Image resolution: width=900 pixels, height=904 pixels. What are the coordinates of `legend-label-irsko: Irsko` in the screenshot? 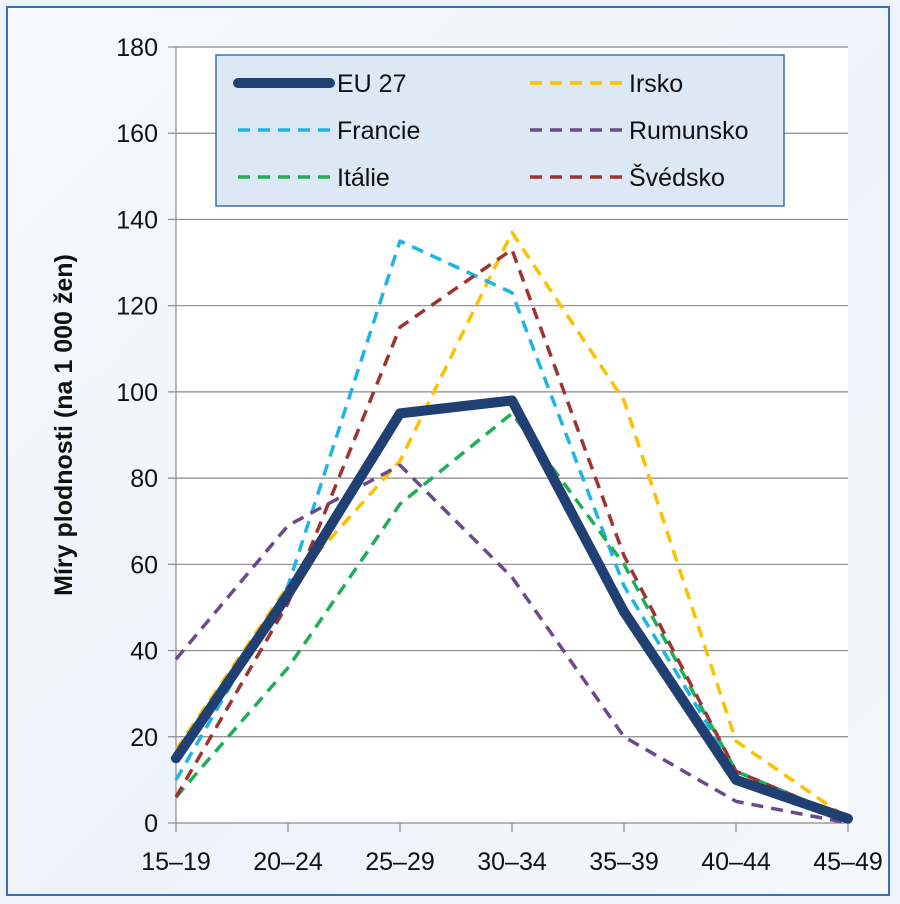 It's located at (656, 84).